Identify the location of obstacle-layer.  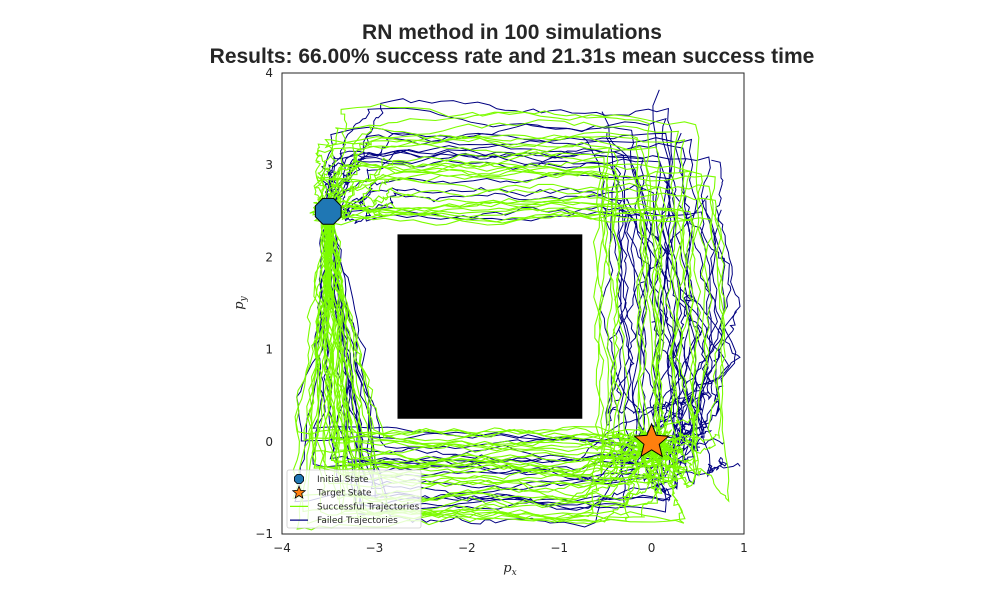
(490, 326).